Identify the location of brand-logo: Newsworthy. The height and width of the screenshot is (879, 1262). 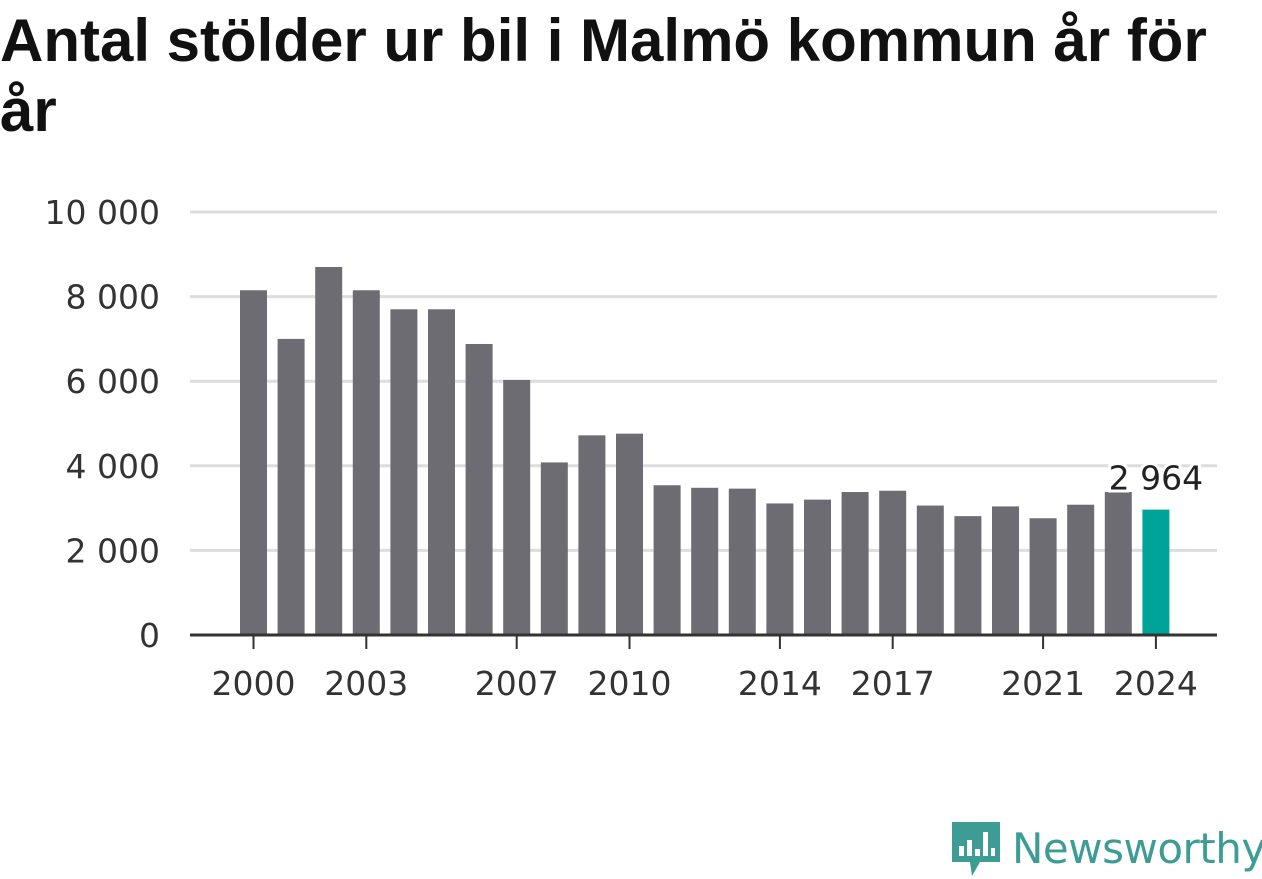
(1106, 848).